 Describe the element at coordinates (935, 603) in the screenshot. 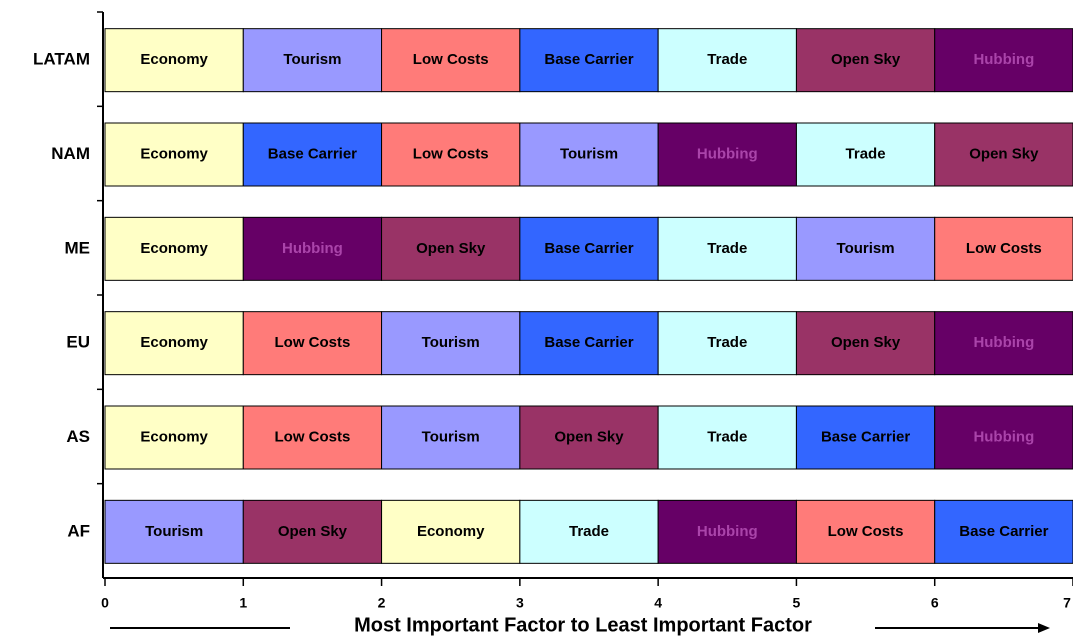

I see `x-tick-label: 6` at that location.